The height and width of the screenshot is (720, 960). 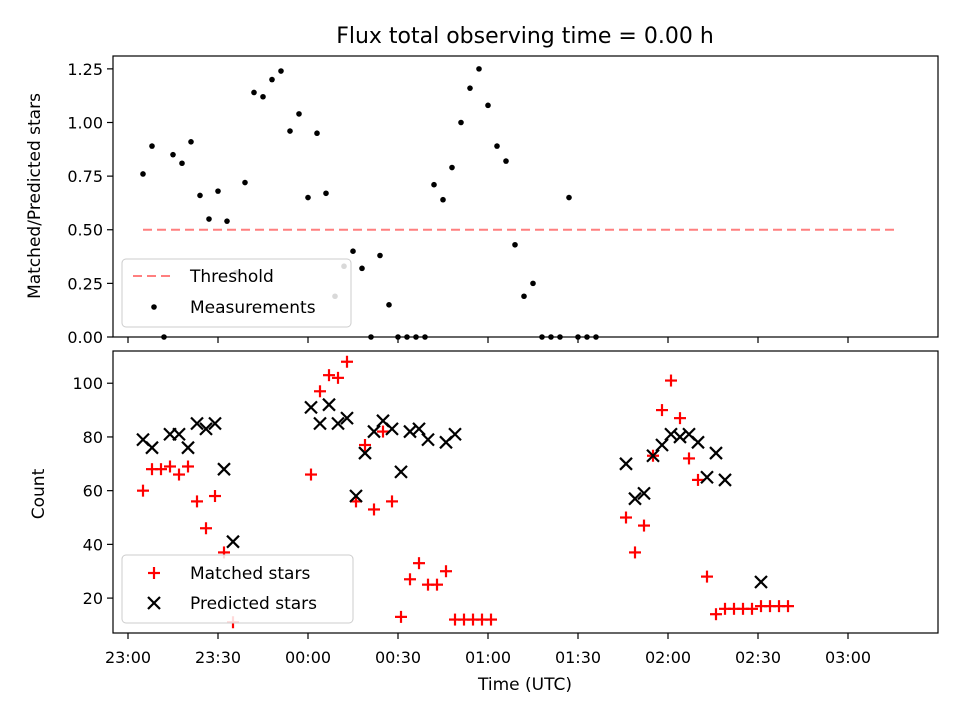 What do you see at coordinates (524, 685) in the screenshot?
I see `bottom-chart-xlabel: Time (UTC)` at bounding box center [524, 685].